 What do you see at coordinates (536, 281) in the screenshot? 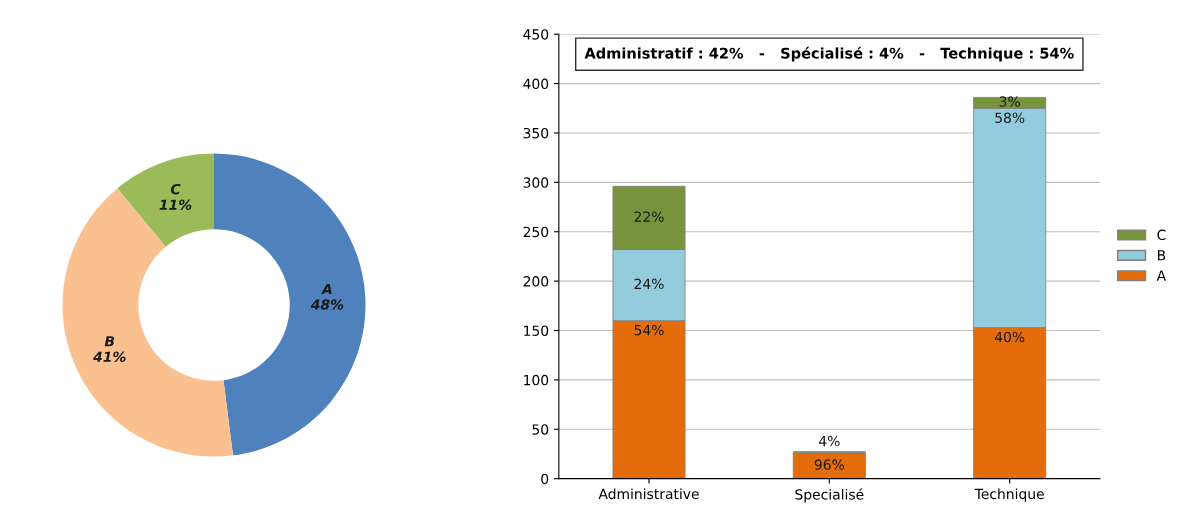
I see `y-tick-label: 200` at bounding box center [536, 281].